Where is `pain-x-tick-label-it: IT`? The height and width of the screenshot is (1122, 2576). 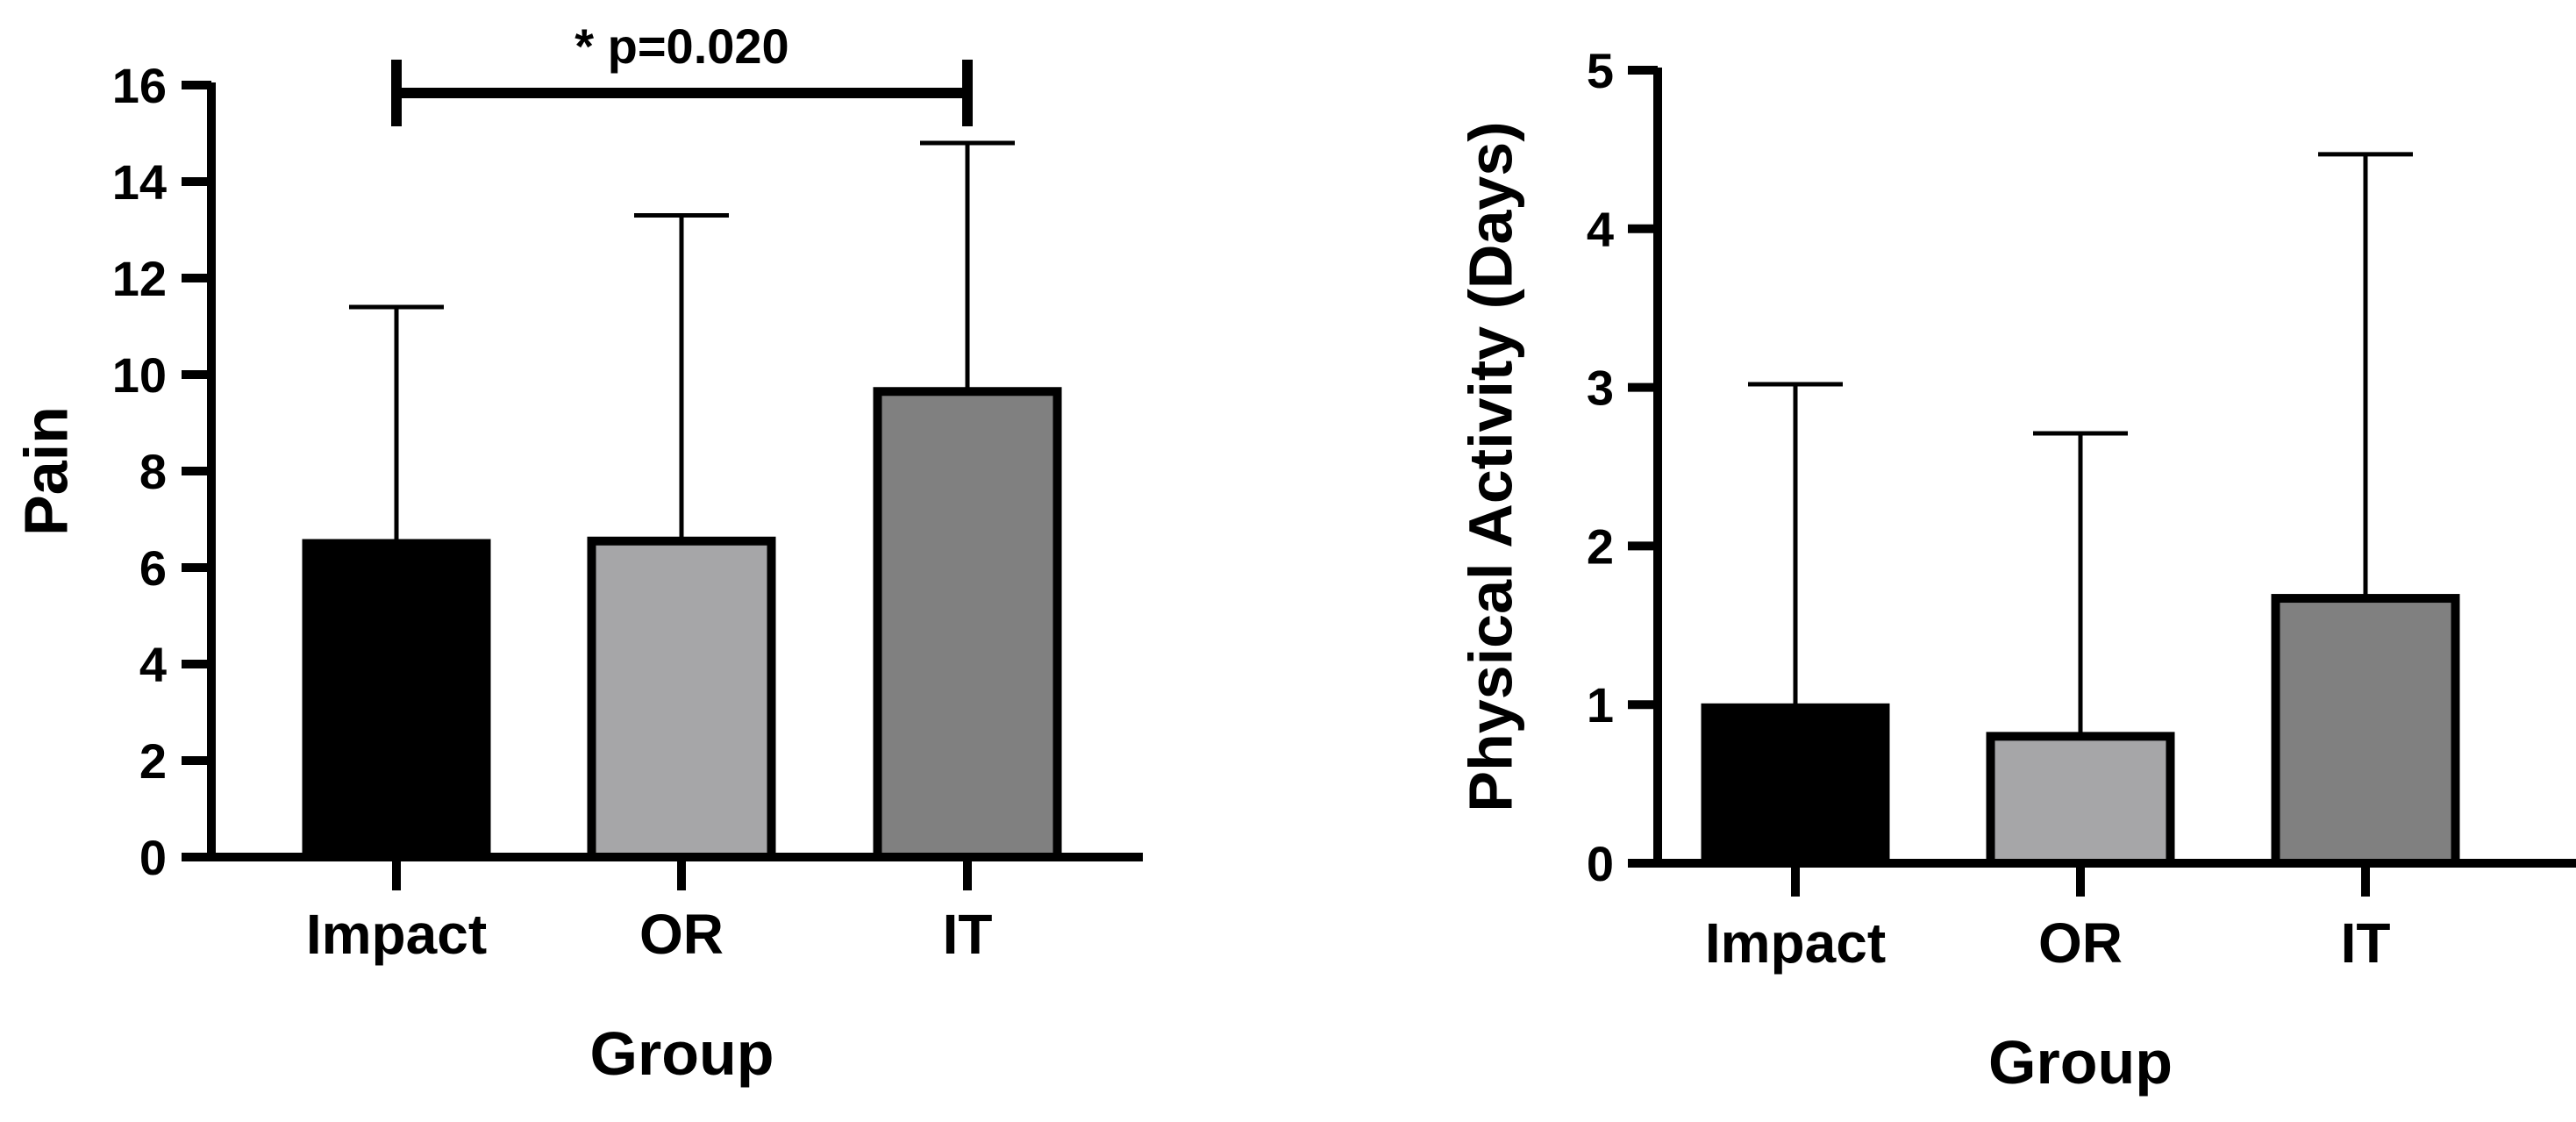 pain-x-tick-label-it: IT is located at coordinates (968, 934).